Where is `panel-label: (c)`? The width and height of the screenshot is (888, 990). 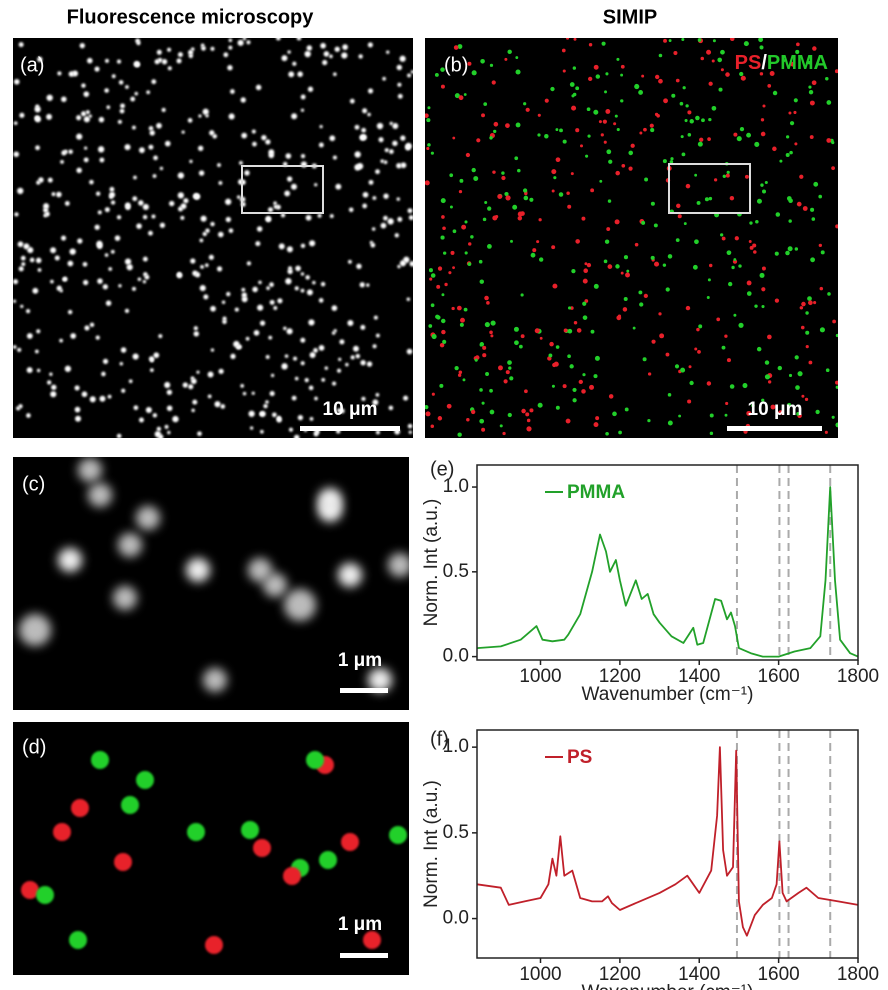 panel-label: (c) is located at coordinates (33, 484).